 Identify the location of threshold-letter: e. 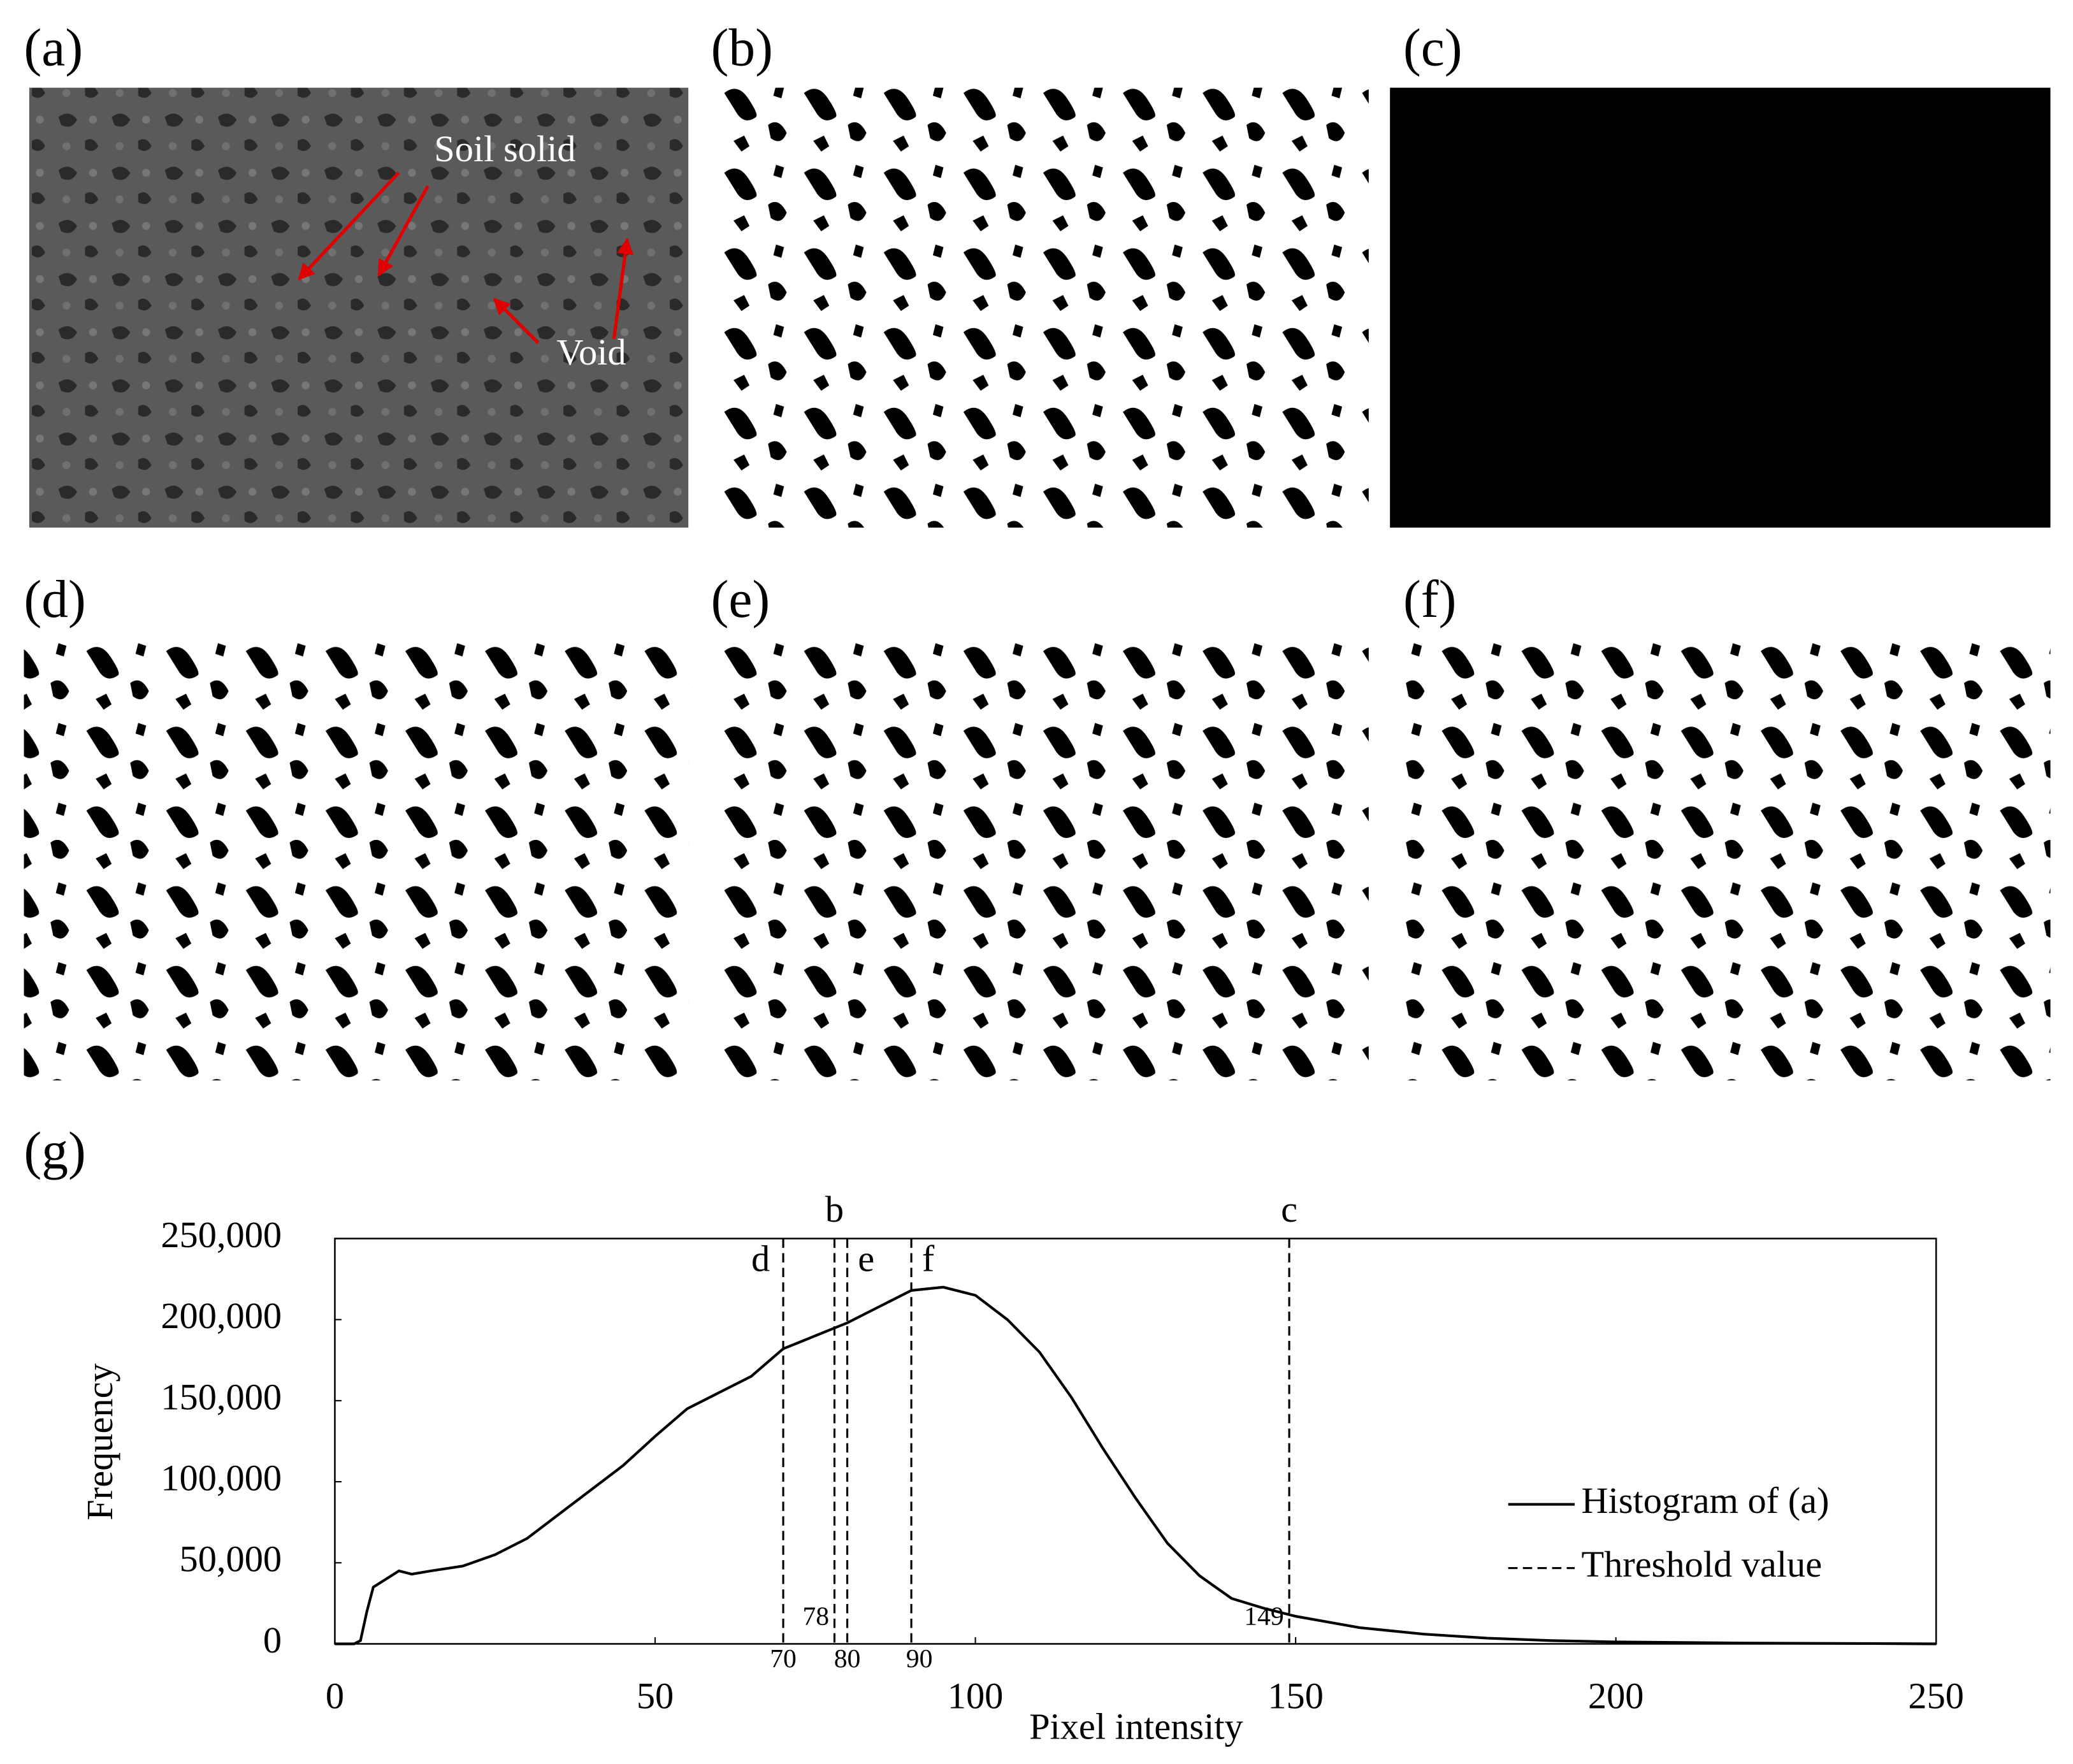
(866, 1258).